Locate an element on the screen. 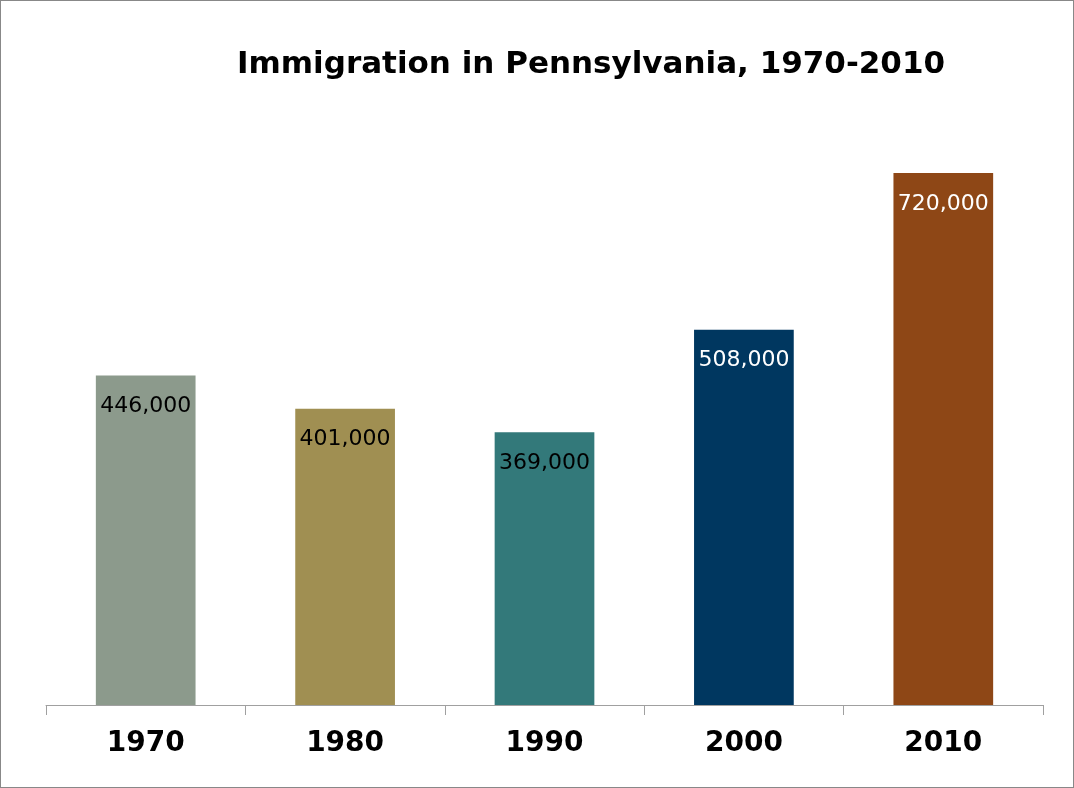  x-tick-label: 2000 is located at coordinates (743, 741).